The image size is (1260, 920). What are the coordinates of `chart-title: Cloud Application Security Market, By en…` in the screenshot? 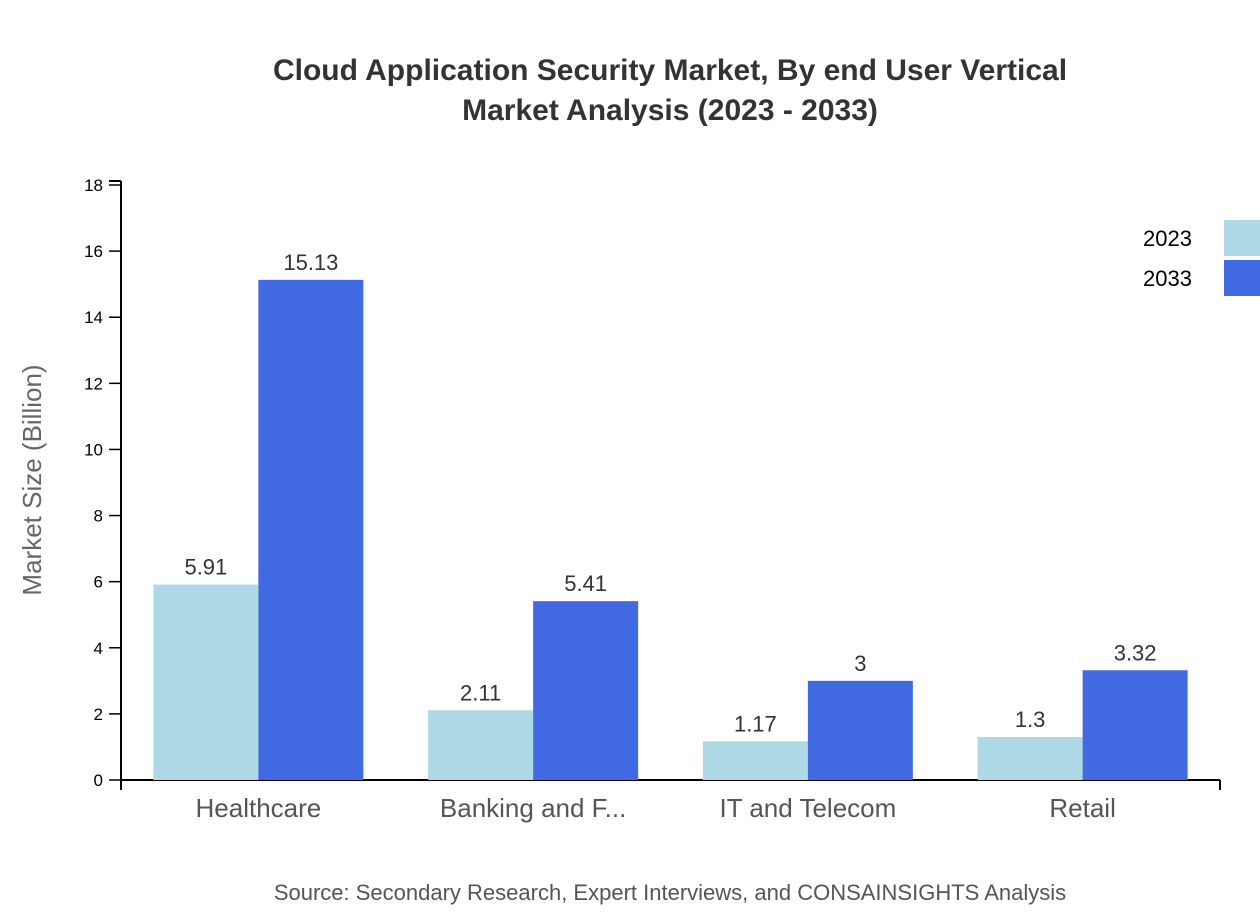 It's located at (670, 70).